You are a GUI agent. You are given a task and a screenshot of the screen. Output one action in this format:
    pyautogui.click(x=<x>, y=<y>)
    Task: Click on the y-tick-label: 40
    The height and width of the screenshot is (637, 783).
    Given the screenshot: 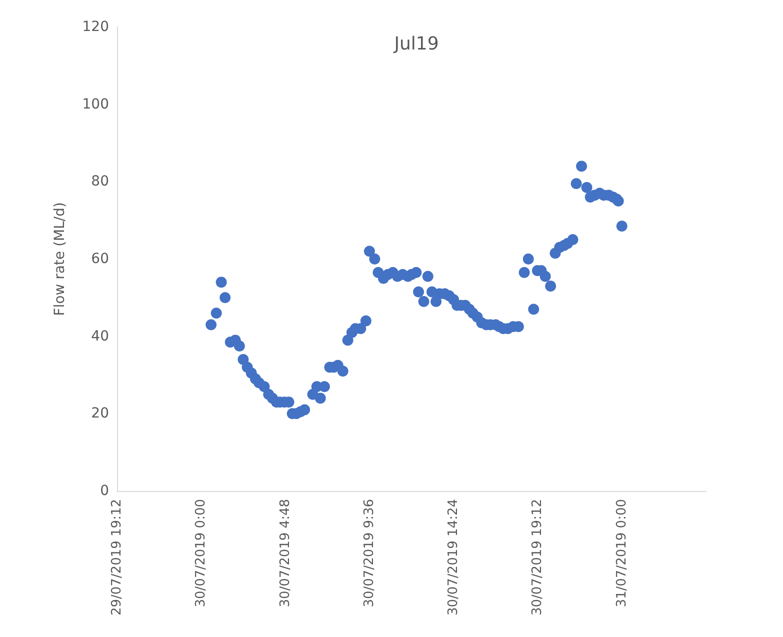 What is the action you would take?
    pyautogui.click(x=100, y=336)
    